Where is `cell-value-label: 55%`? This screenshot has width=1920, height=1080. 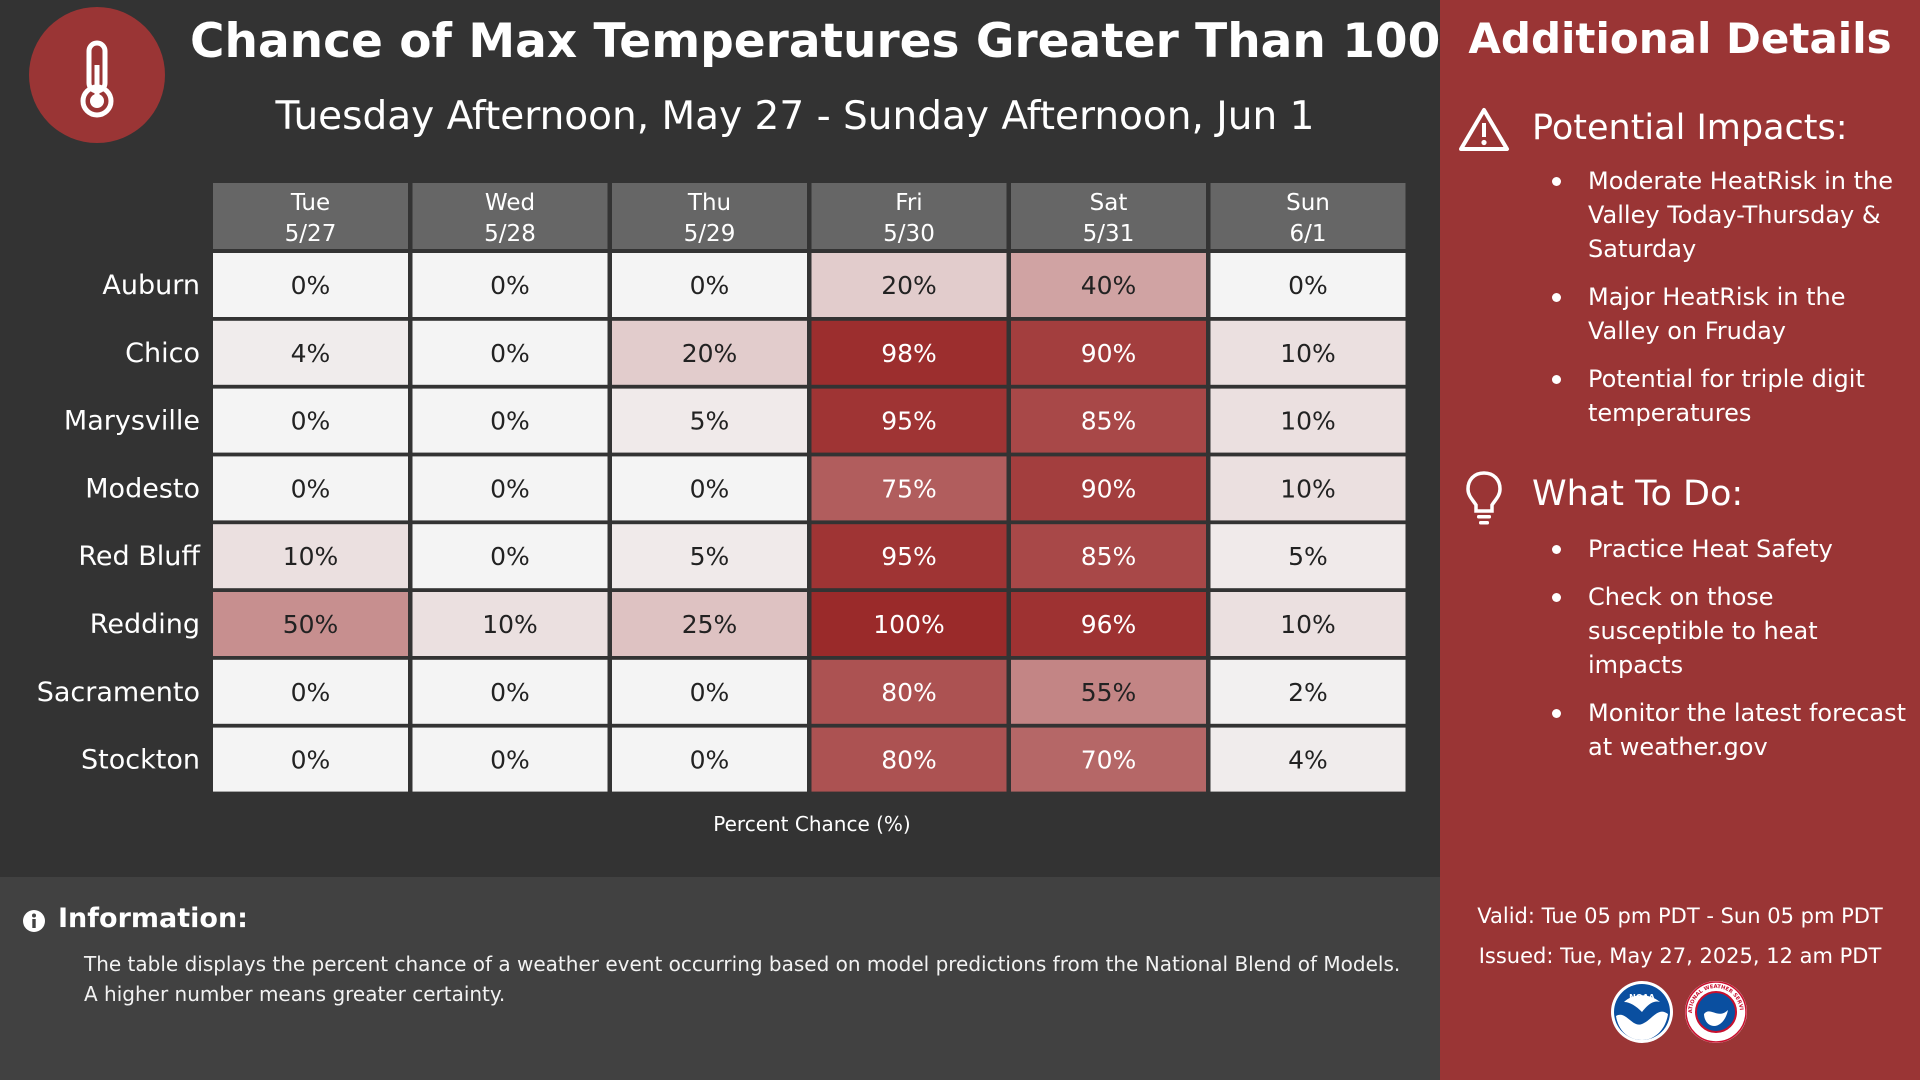 cell-value-label: 55% is located at coordinates (1109, 692).